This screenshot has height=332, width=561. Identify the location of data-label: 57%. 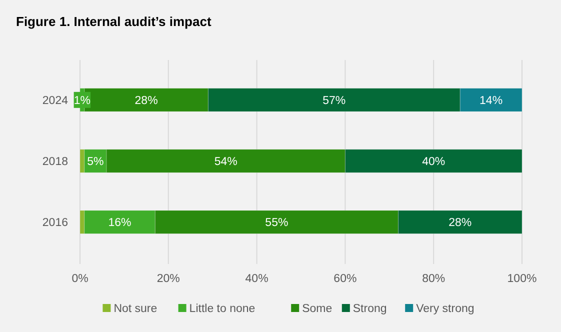
(334, 100).